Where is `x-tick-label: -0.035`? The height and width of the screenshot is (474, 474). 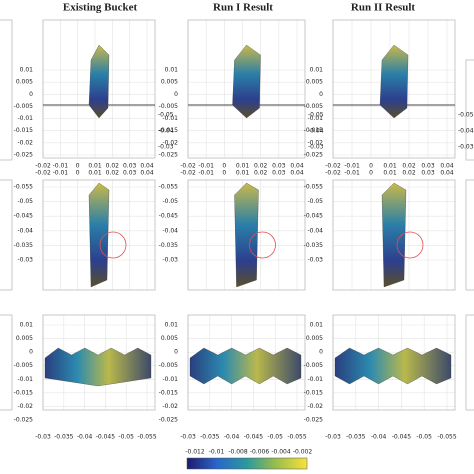
x-tick-label: -0.035 is located at coordinates (356, 437).